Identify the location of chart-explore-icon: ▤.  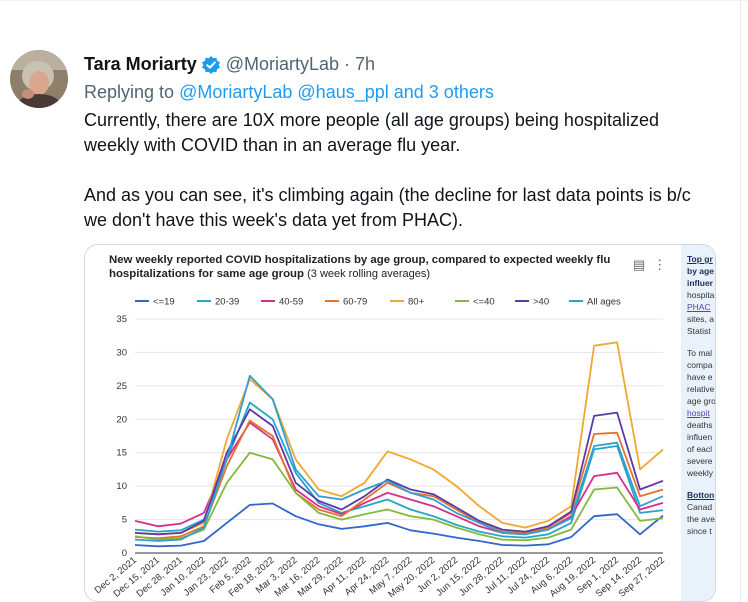
(643, 264).